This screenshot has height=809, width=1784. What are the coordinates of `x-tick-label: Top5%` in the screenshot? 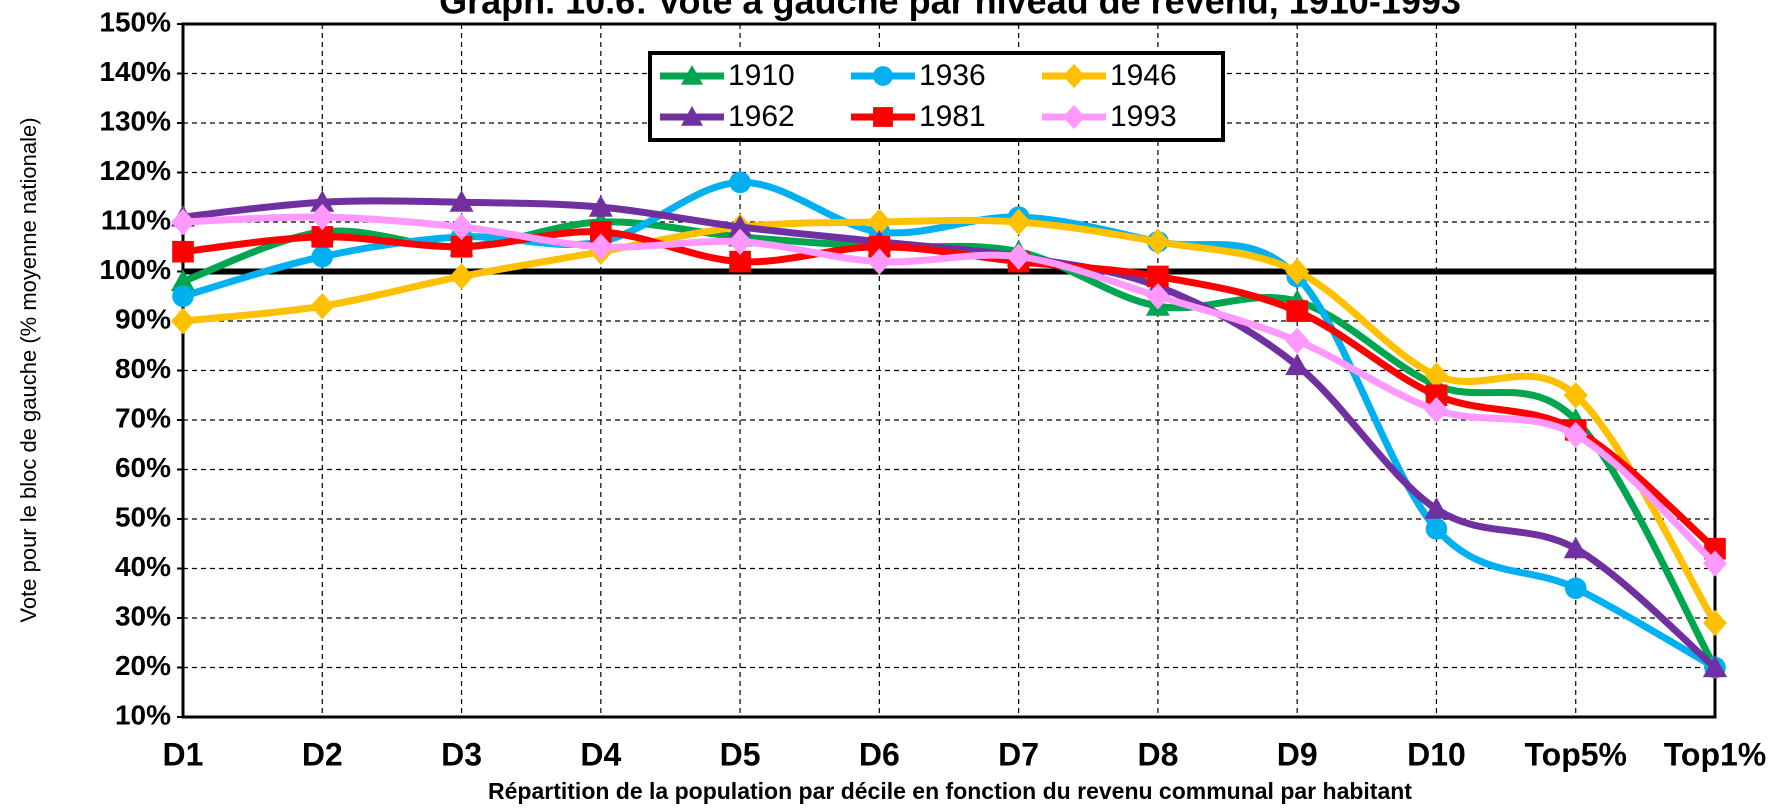 It's located at (1575, 754).